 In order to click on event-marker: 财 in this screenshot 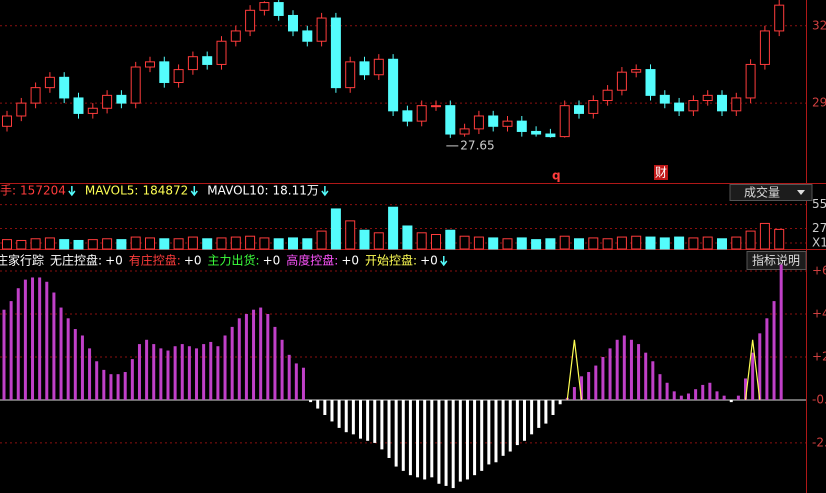, I will do `click(661, 173)`.